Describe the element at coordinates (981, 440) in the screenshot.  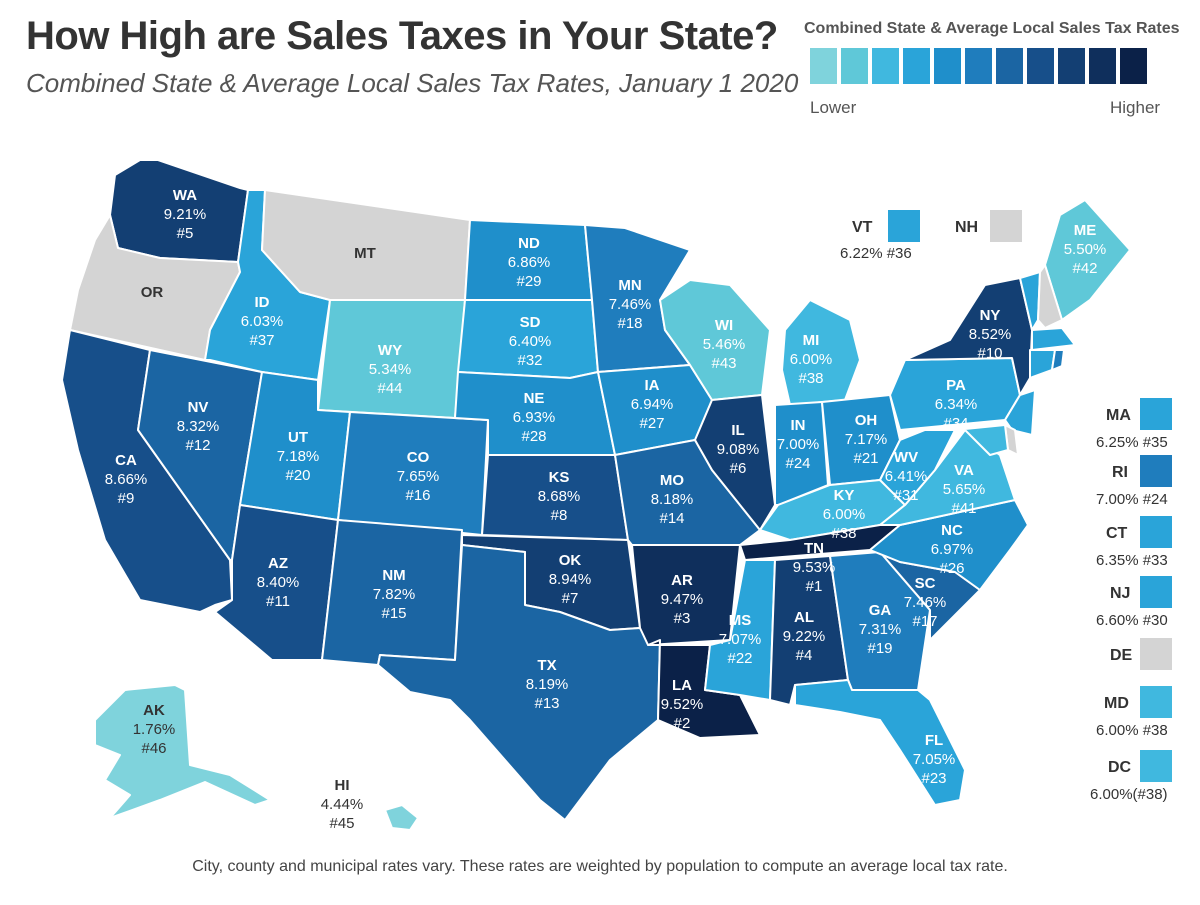
I see `state-MD` at that location.